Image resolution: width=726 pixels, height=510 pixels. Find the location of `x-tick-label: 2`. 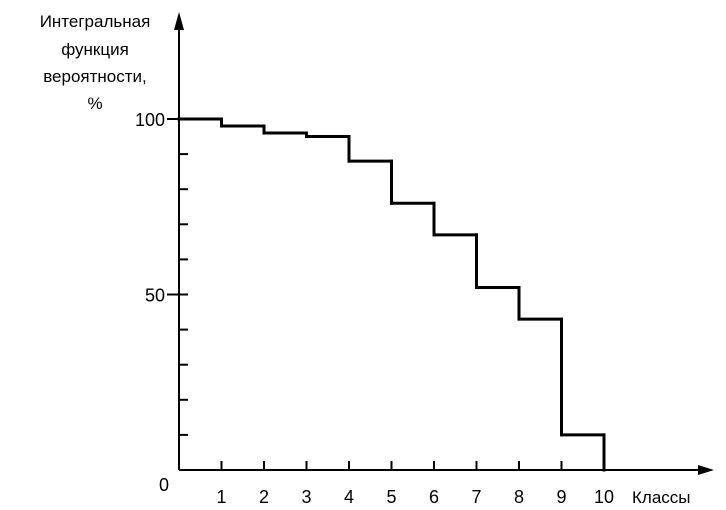

x-tick-label: 2 is located at coordinates (264, 497).